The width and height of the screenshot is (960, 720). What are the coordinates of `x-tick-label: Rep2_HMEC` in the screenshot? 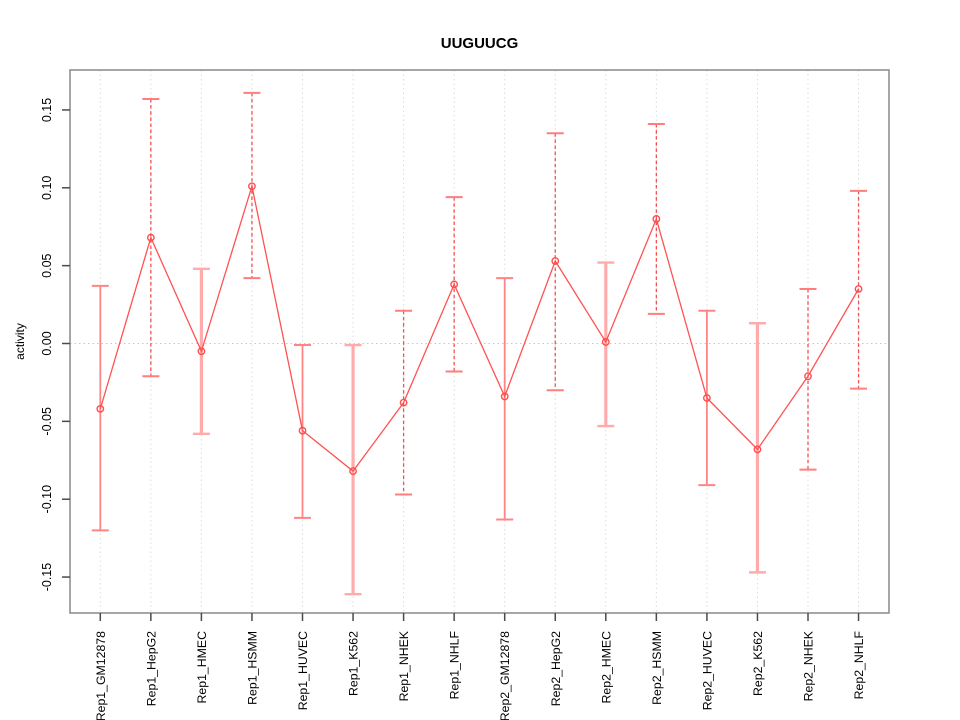 It's located at (606, 667).